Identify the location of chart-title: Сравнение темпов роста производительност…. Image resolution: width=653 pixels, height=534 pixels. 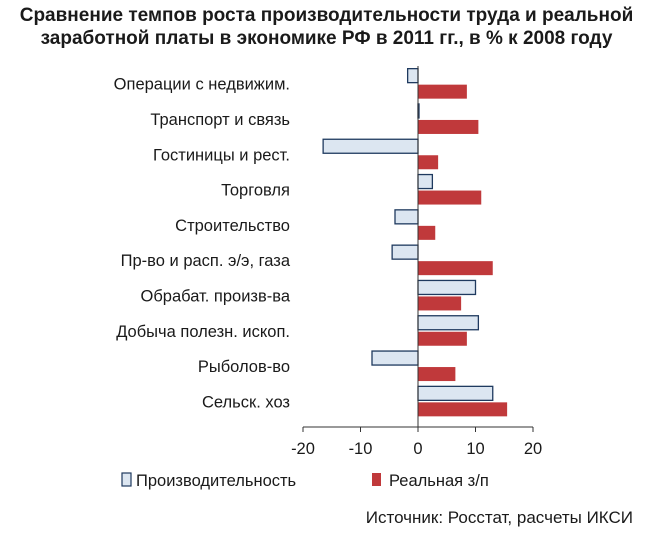
(326, 27).